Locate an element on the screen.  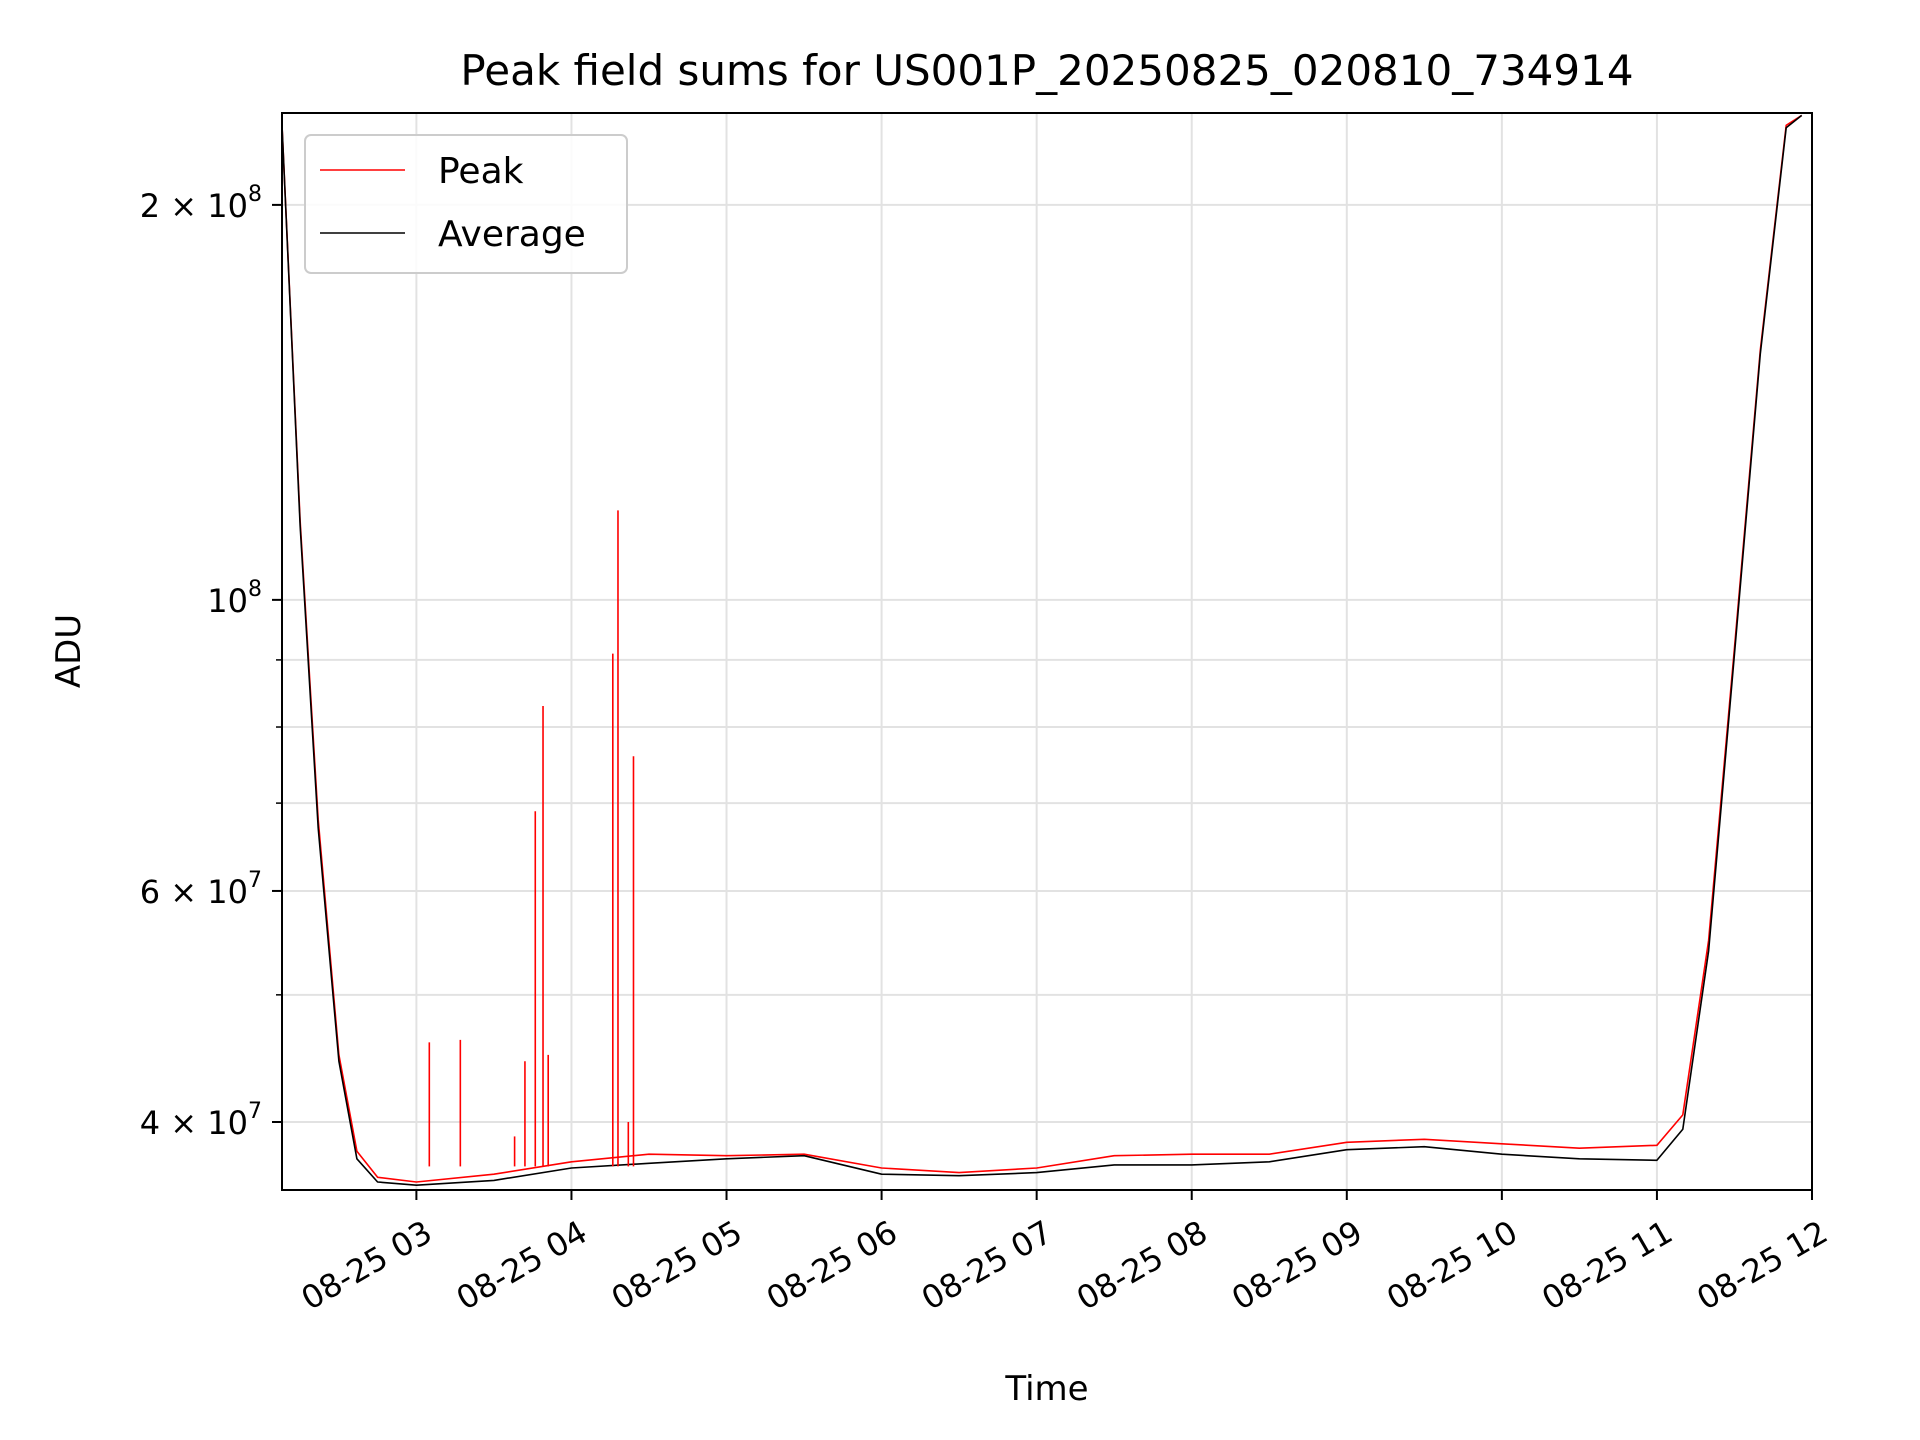
x-tick-label: 08-25 10 is located at coordinates (1452, 1265).